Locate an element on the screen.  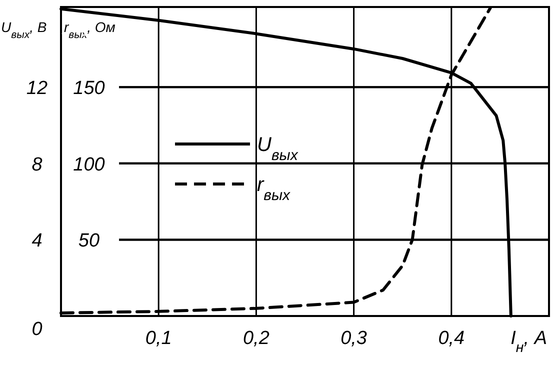
legend-label: r$_{вых}$ is located at coordinates (274, 189).